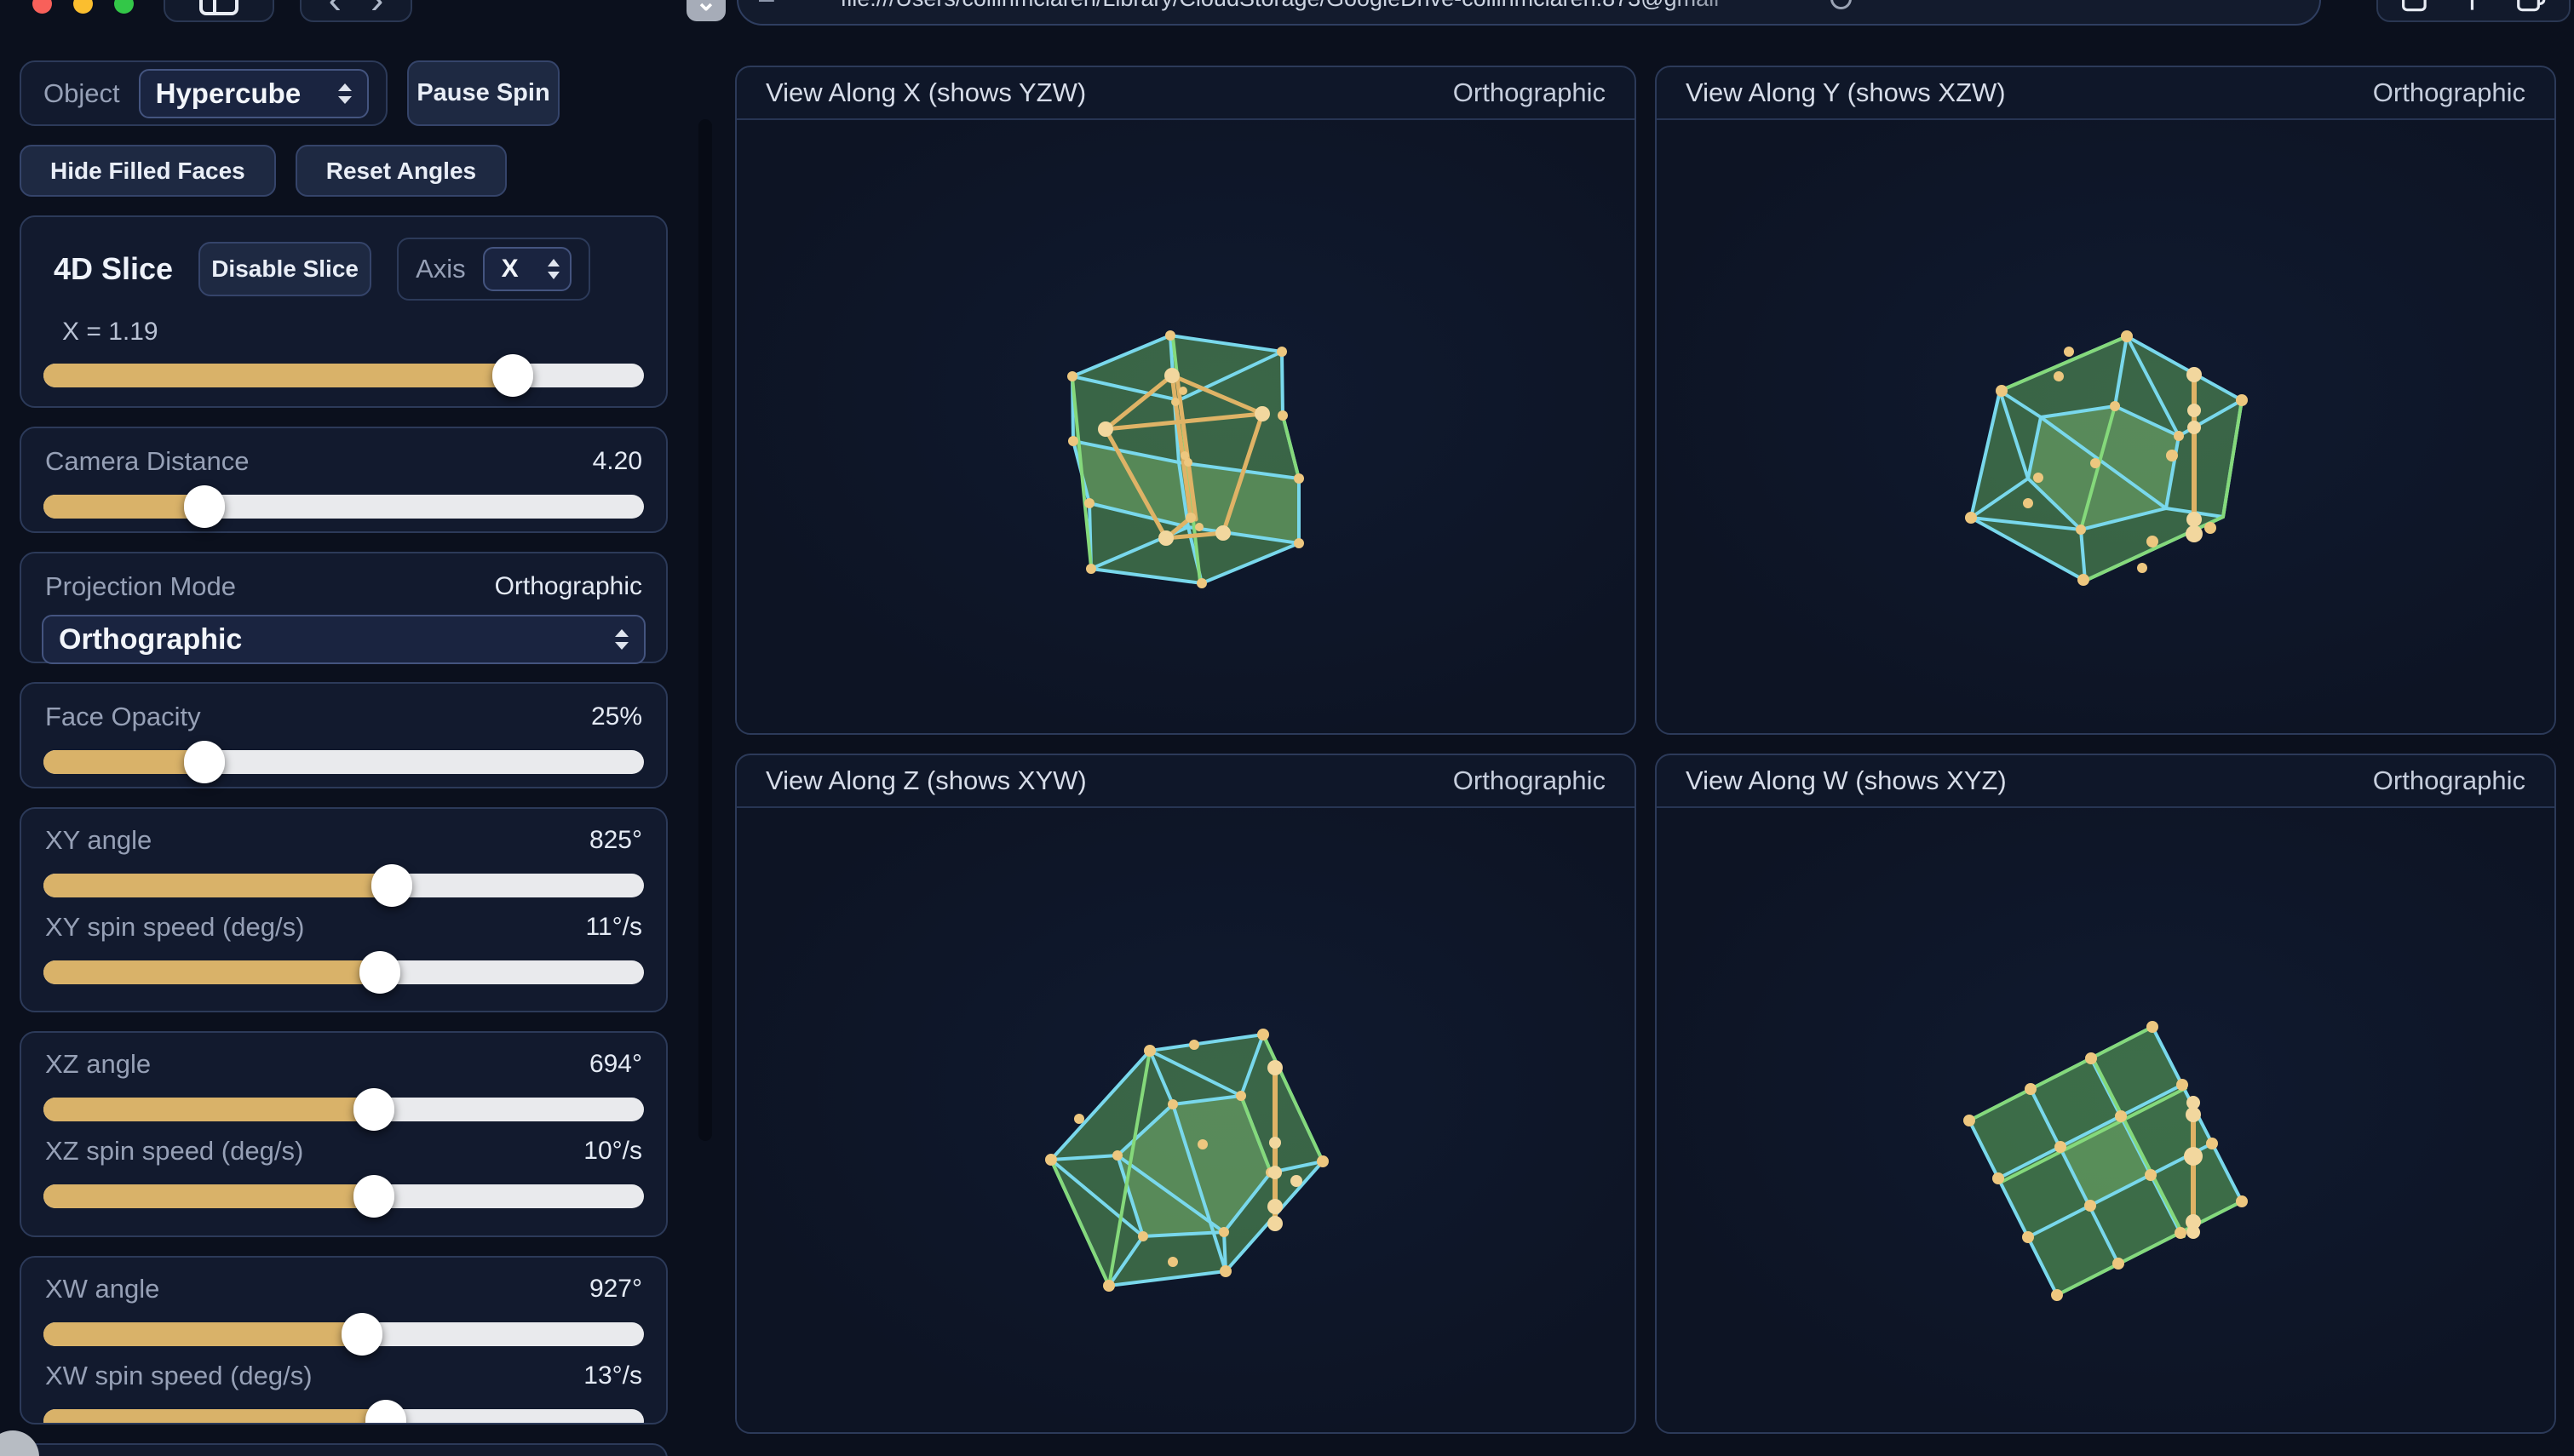 This screenshot has height=1456, width=2574. Describe the element at coordinates (2472, 7) in the screenshot. I see `new-tab-icon` at that location.